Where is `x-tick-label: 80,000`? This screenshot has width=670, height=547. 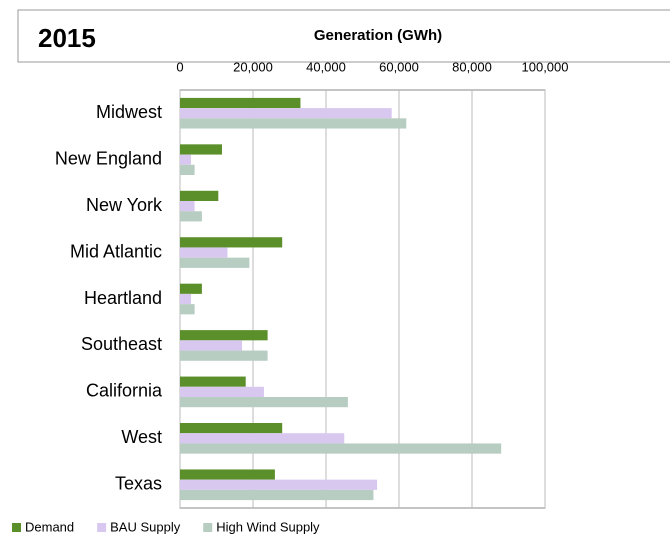
x-tick-label: 80,000 is located at coordinates (472, 66).